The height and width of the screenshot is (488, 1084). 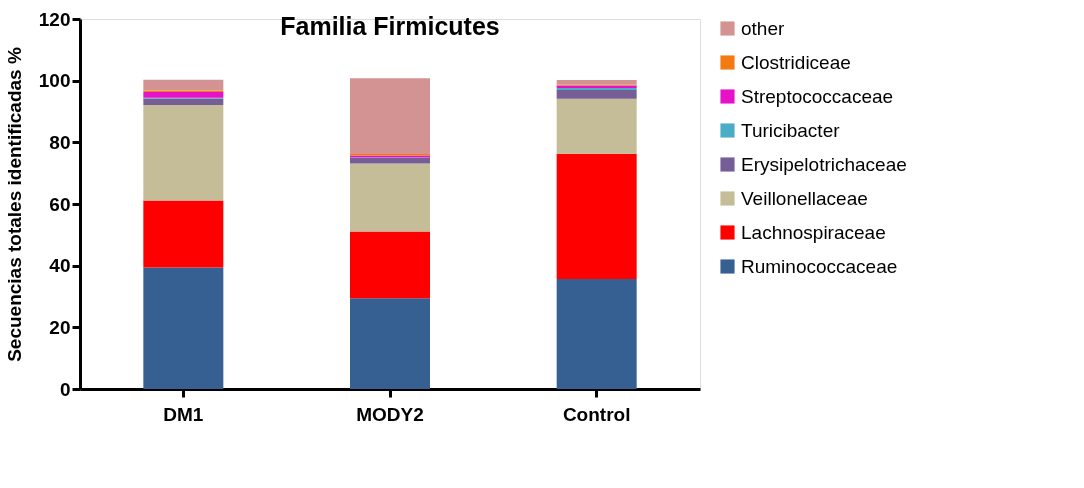 I want to click on legend-label: Ruminococcaceae, so click(x=819, y=266).